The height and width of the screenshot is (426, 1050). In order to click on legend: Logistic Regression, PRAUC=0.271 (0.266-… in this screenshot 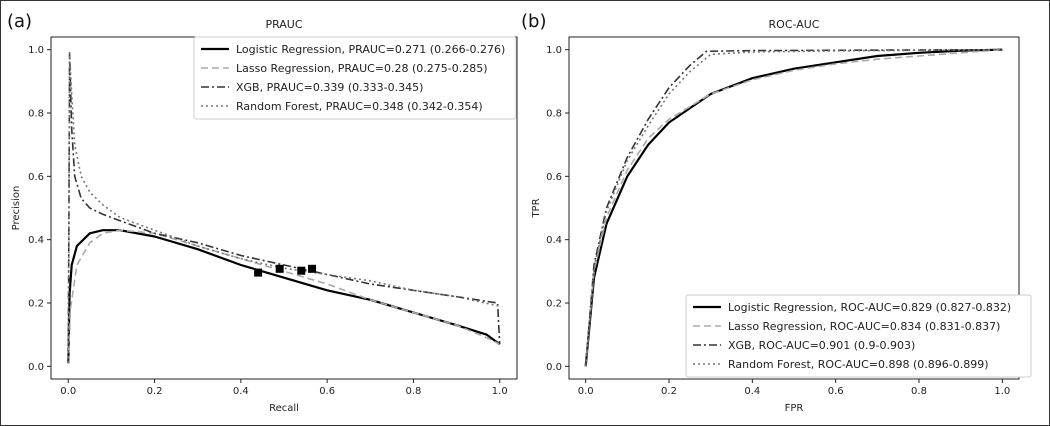, I will do `click(355, 78)`.